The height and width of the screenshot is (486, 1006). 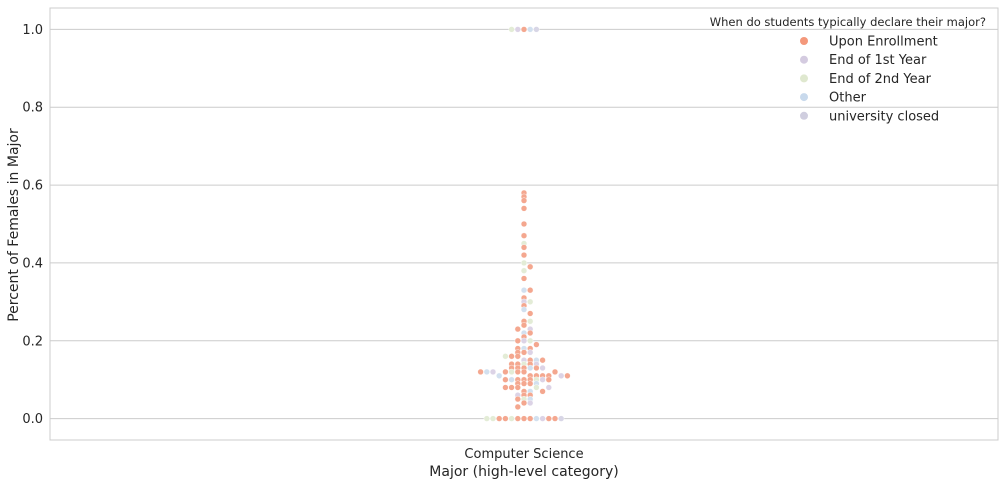 I want to click on y-tick-label: 0.8, so click(x=32, y=108).